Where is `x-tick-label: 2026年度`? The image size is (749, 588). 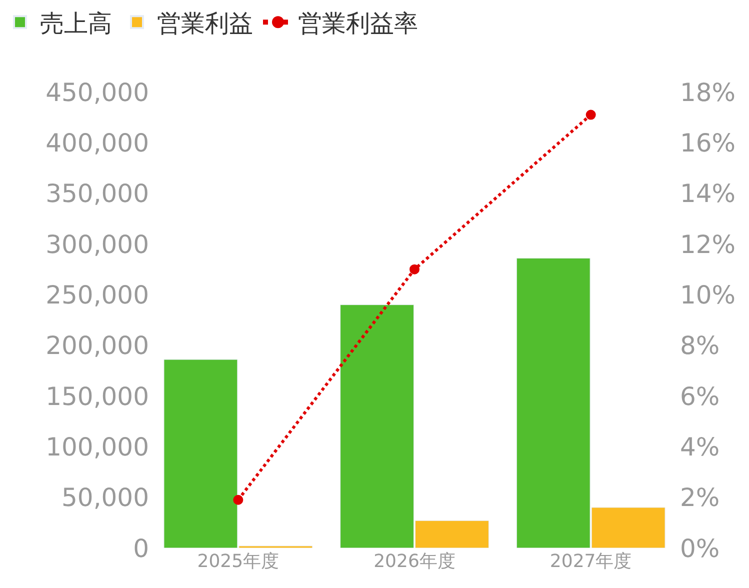 x-tick-label: 2026年度 is located at coordinates (415, 561).